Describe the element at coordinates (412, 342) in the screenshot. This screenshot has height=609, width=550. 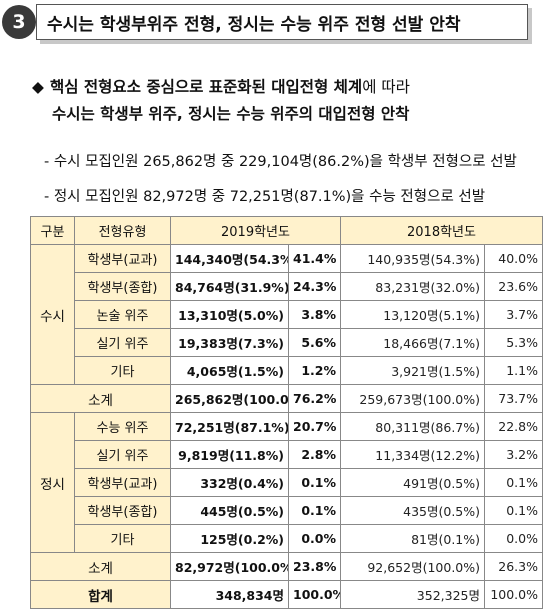
I see `value-2018: 18,466명(7.1%)` at that location.